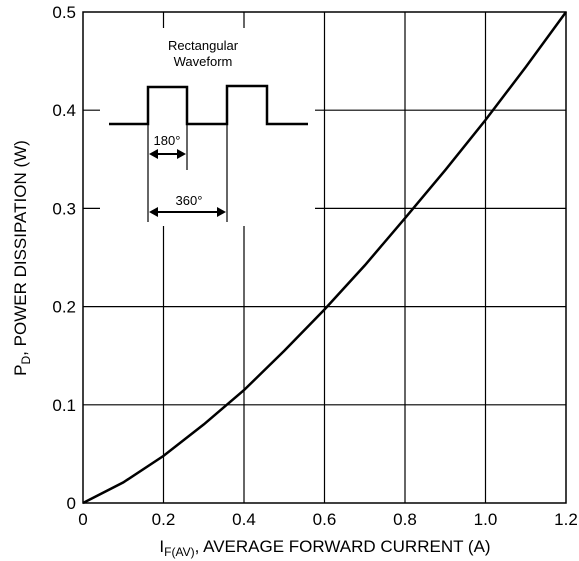 The width and height of the screenshot is (579, 561). What do you see at coordinates (153, 212) in the screenshot?
I see `arrow-360-head-left` at bounding box center [153, 212].